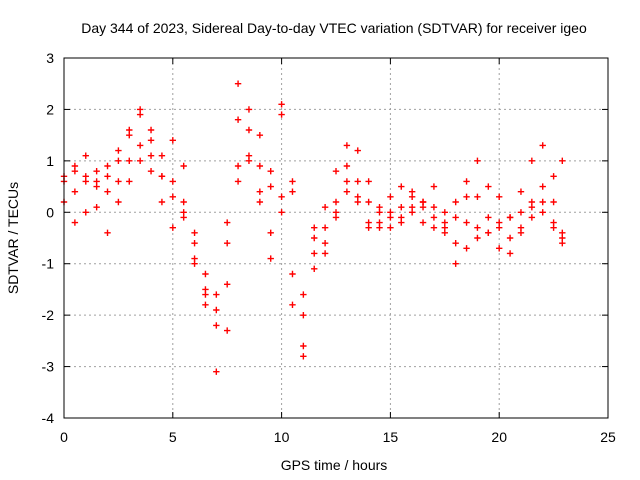 The height and width of the screenshot is (480, 640). I want to click on y-tick-label-7: 3, so click(50, 58).